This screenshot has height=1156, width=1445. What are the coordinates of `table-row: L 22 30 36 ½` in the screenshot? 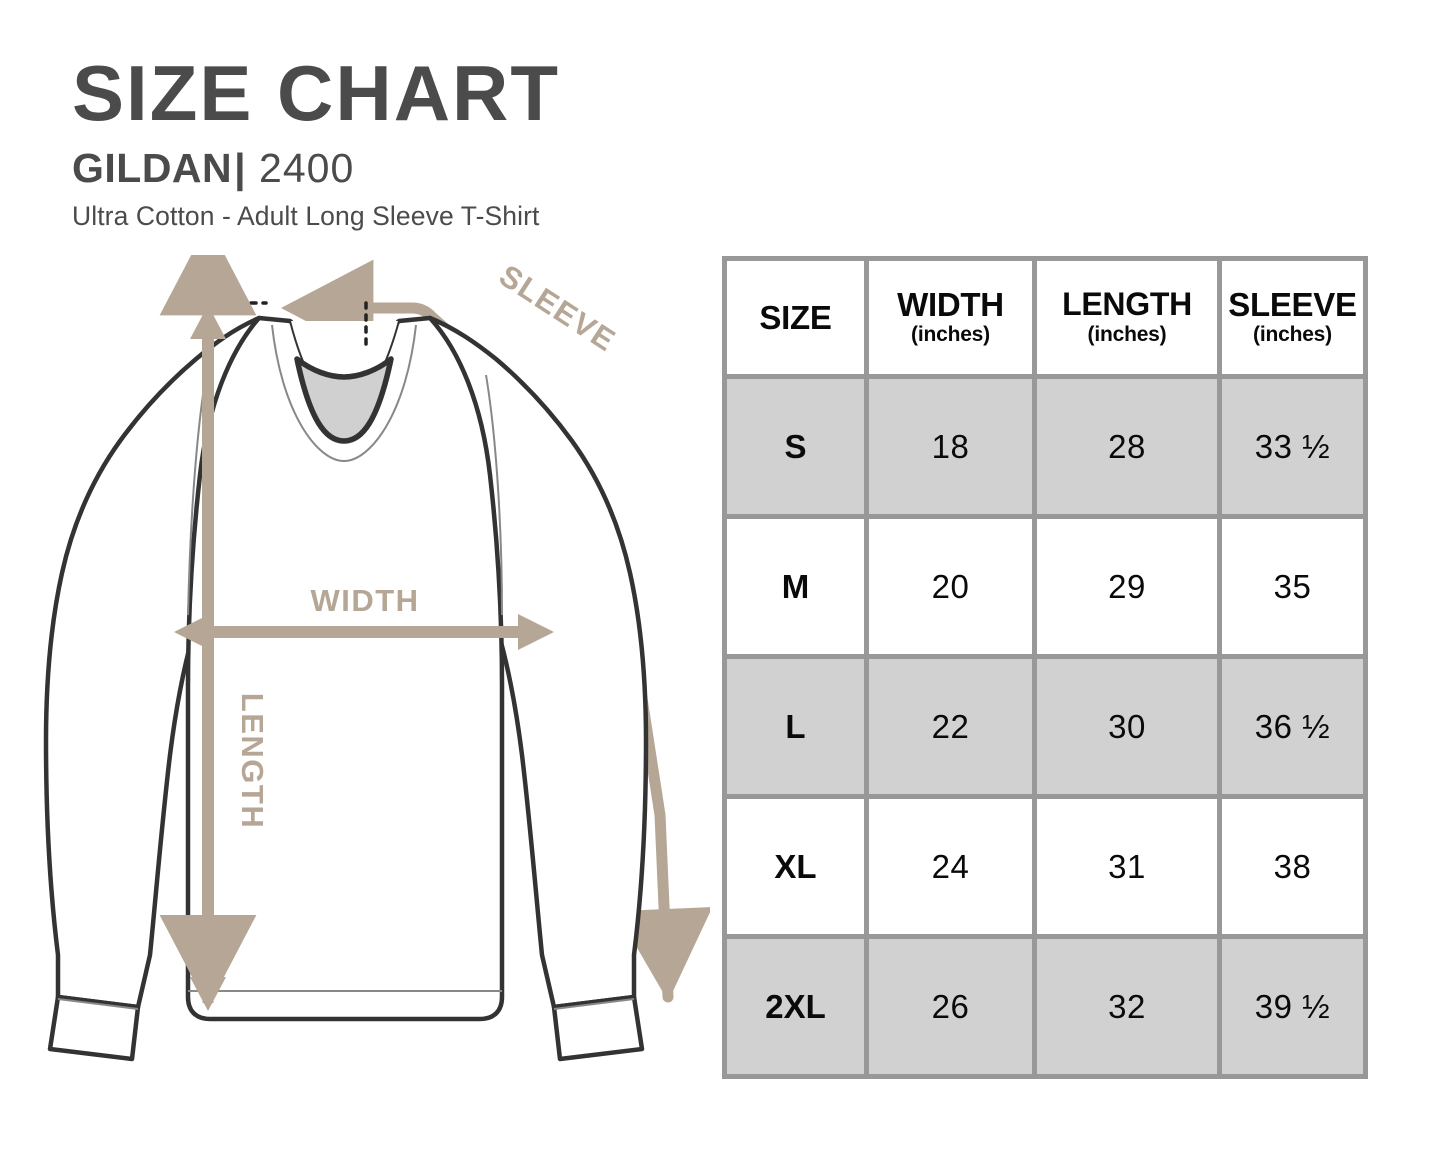 It's located at (1045, 724).